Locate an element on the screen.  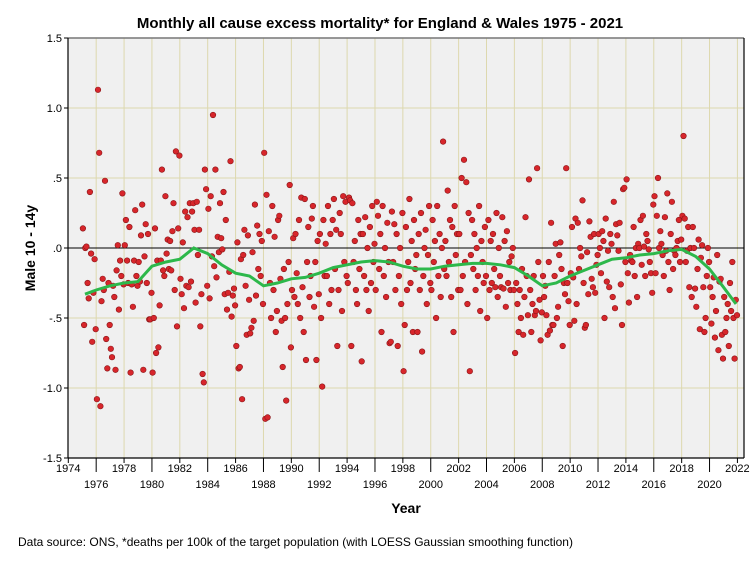
x-tick-label: 1992 is located at coordinates (319, 485).